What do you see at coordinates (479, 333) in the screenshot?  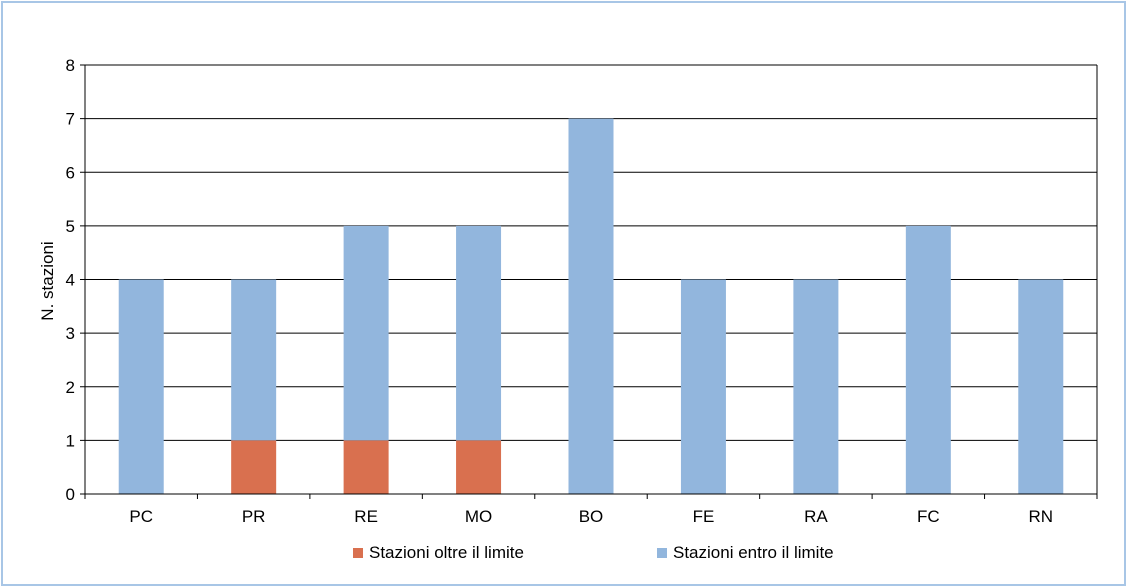 I see `bar-mo-entro` at bounding box center [479, 333].